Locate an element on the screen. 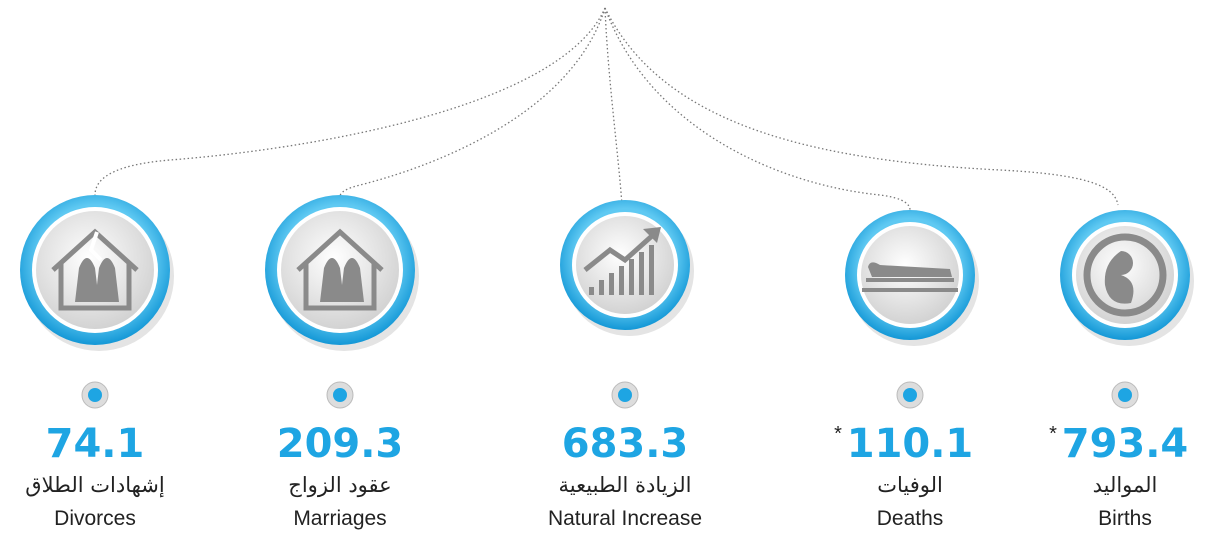  house-icon is located at coordinates (340, 269).